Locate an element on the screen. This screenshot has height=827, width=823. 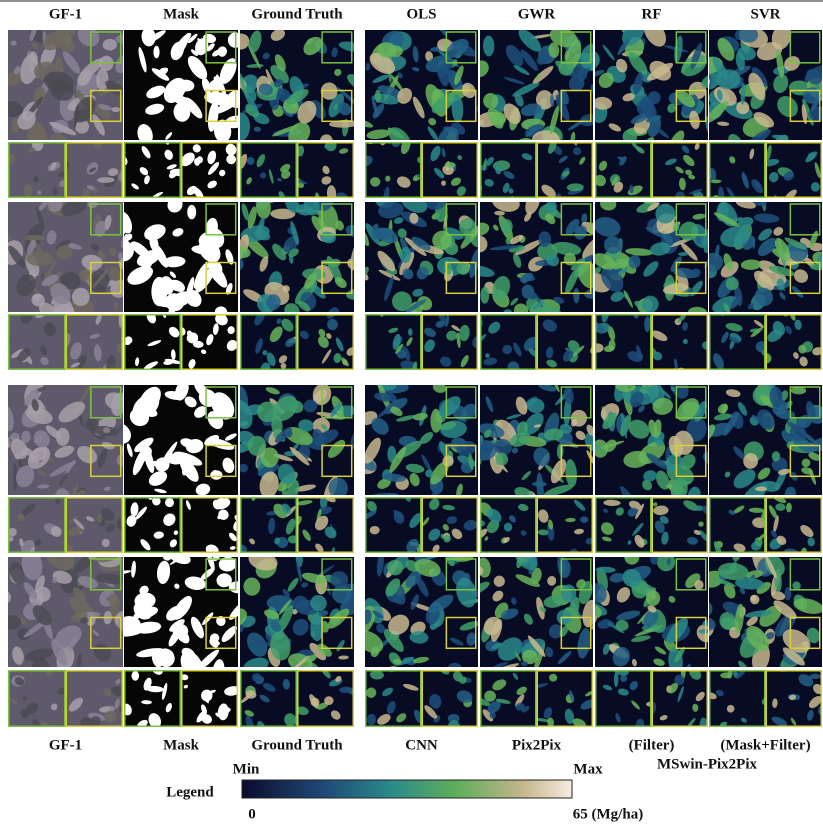
zoom-panel is located at coordinates (765, 170).